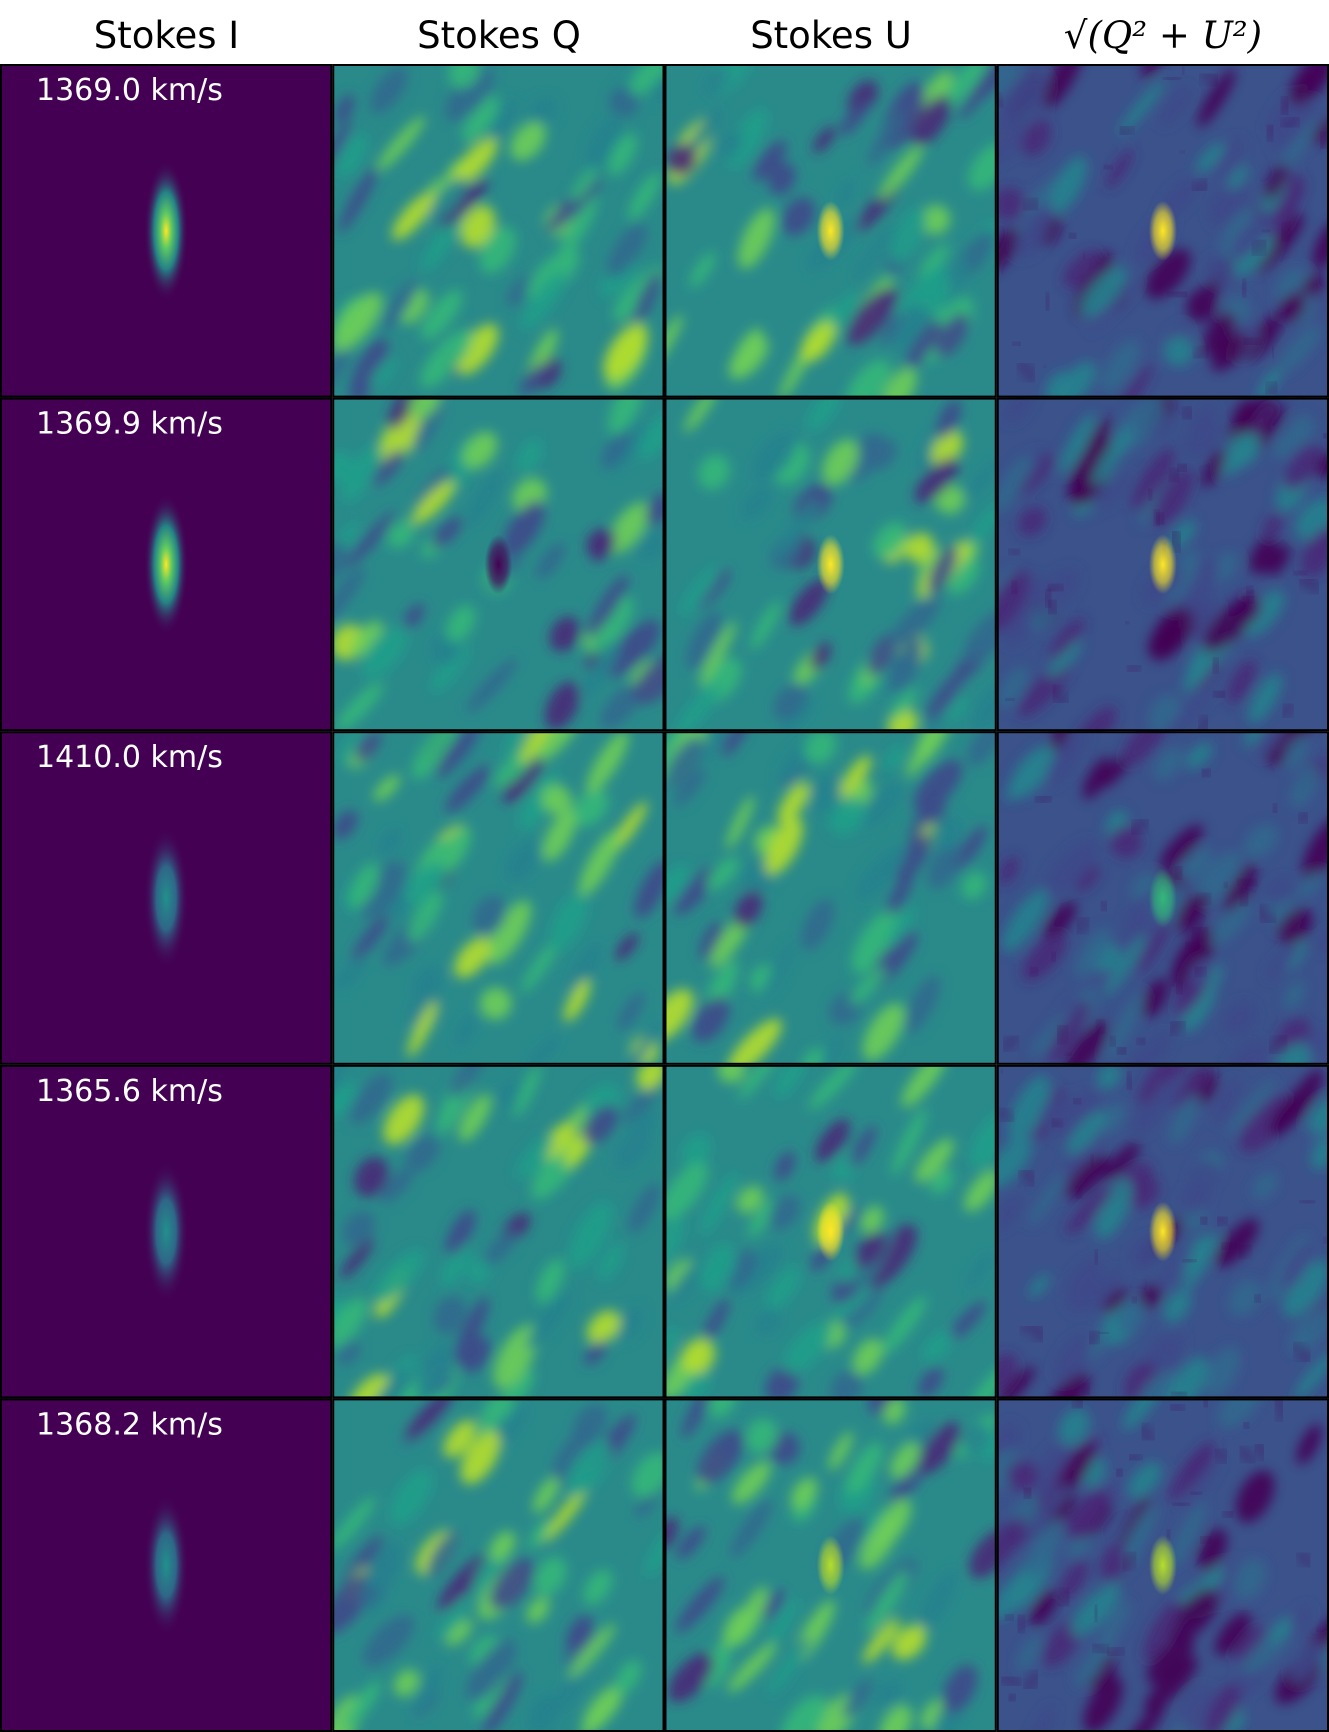  Describe the element at coordinates (831, 35) in the screenshot. I see `column-header-stokes-u: Stokes U` at that location.